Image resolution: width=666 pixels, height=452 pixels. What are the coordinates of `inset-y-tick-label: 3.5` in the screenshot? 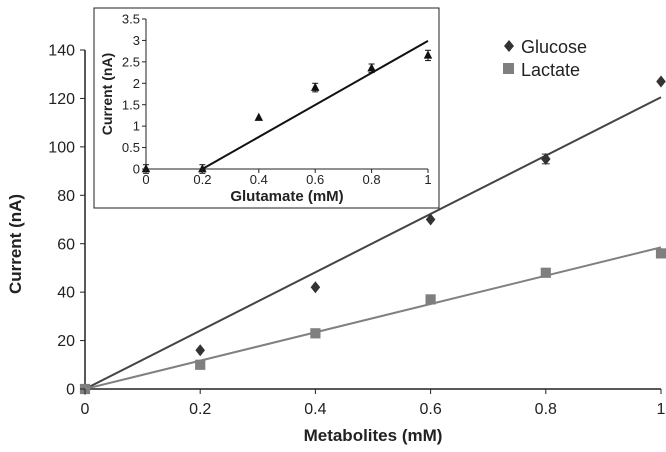 It's located at (131, 19).